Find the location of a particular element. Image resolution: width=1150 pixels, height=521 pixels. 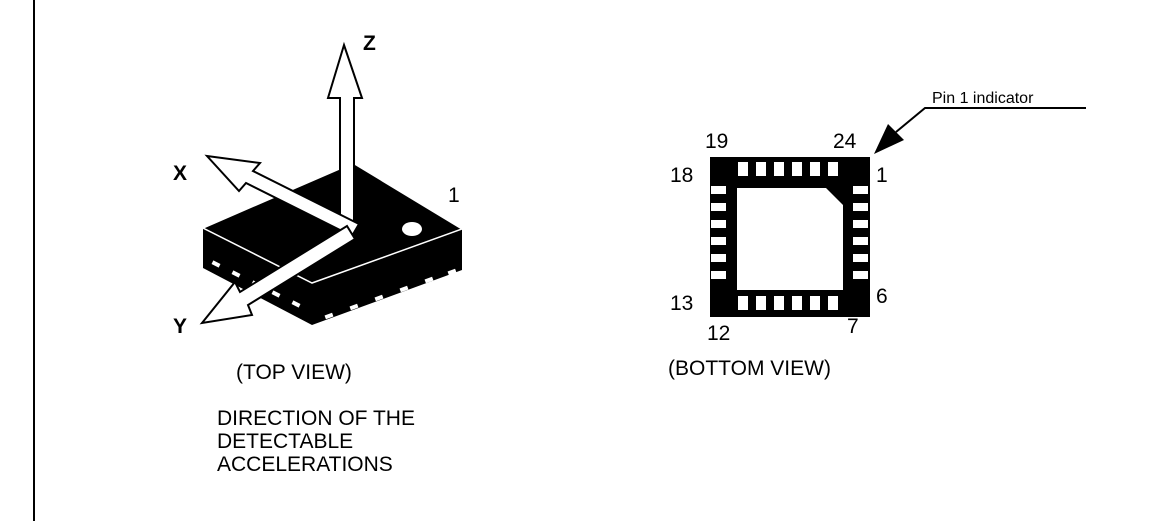

pin-number-6: 6 is located at coordinates (882, 296).